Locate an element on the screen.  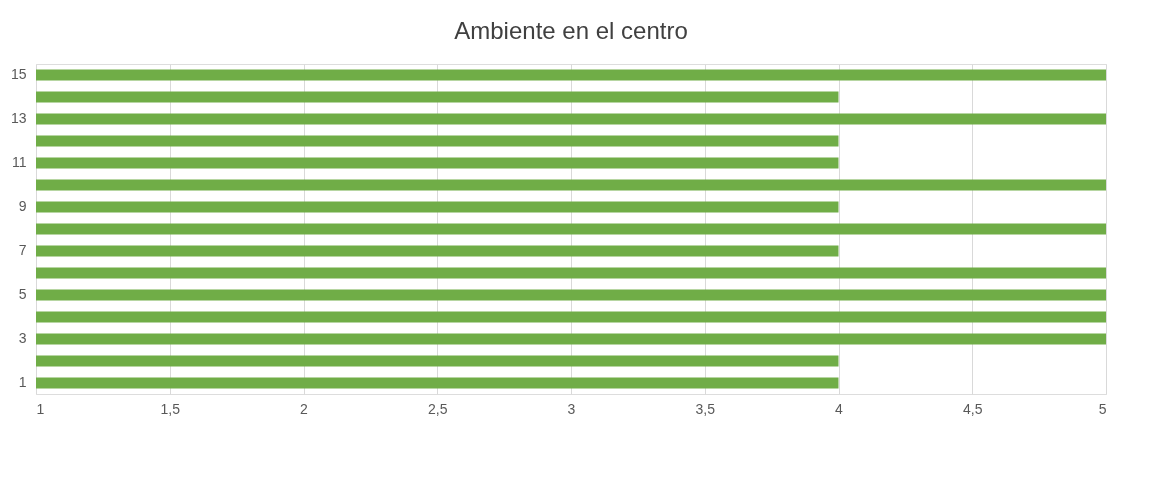
x-tick-label: 3,5 is located at coordinates (705, 408).